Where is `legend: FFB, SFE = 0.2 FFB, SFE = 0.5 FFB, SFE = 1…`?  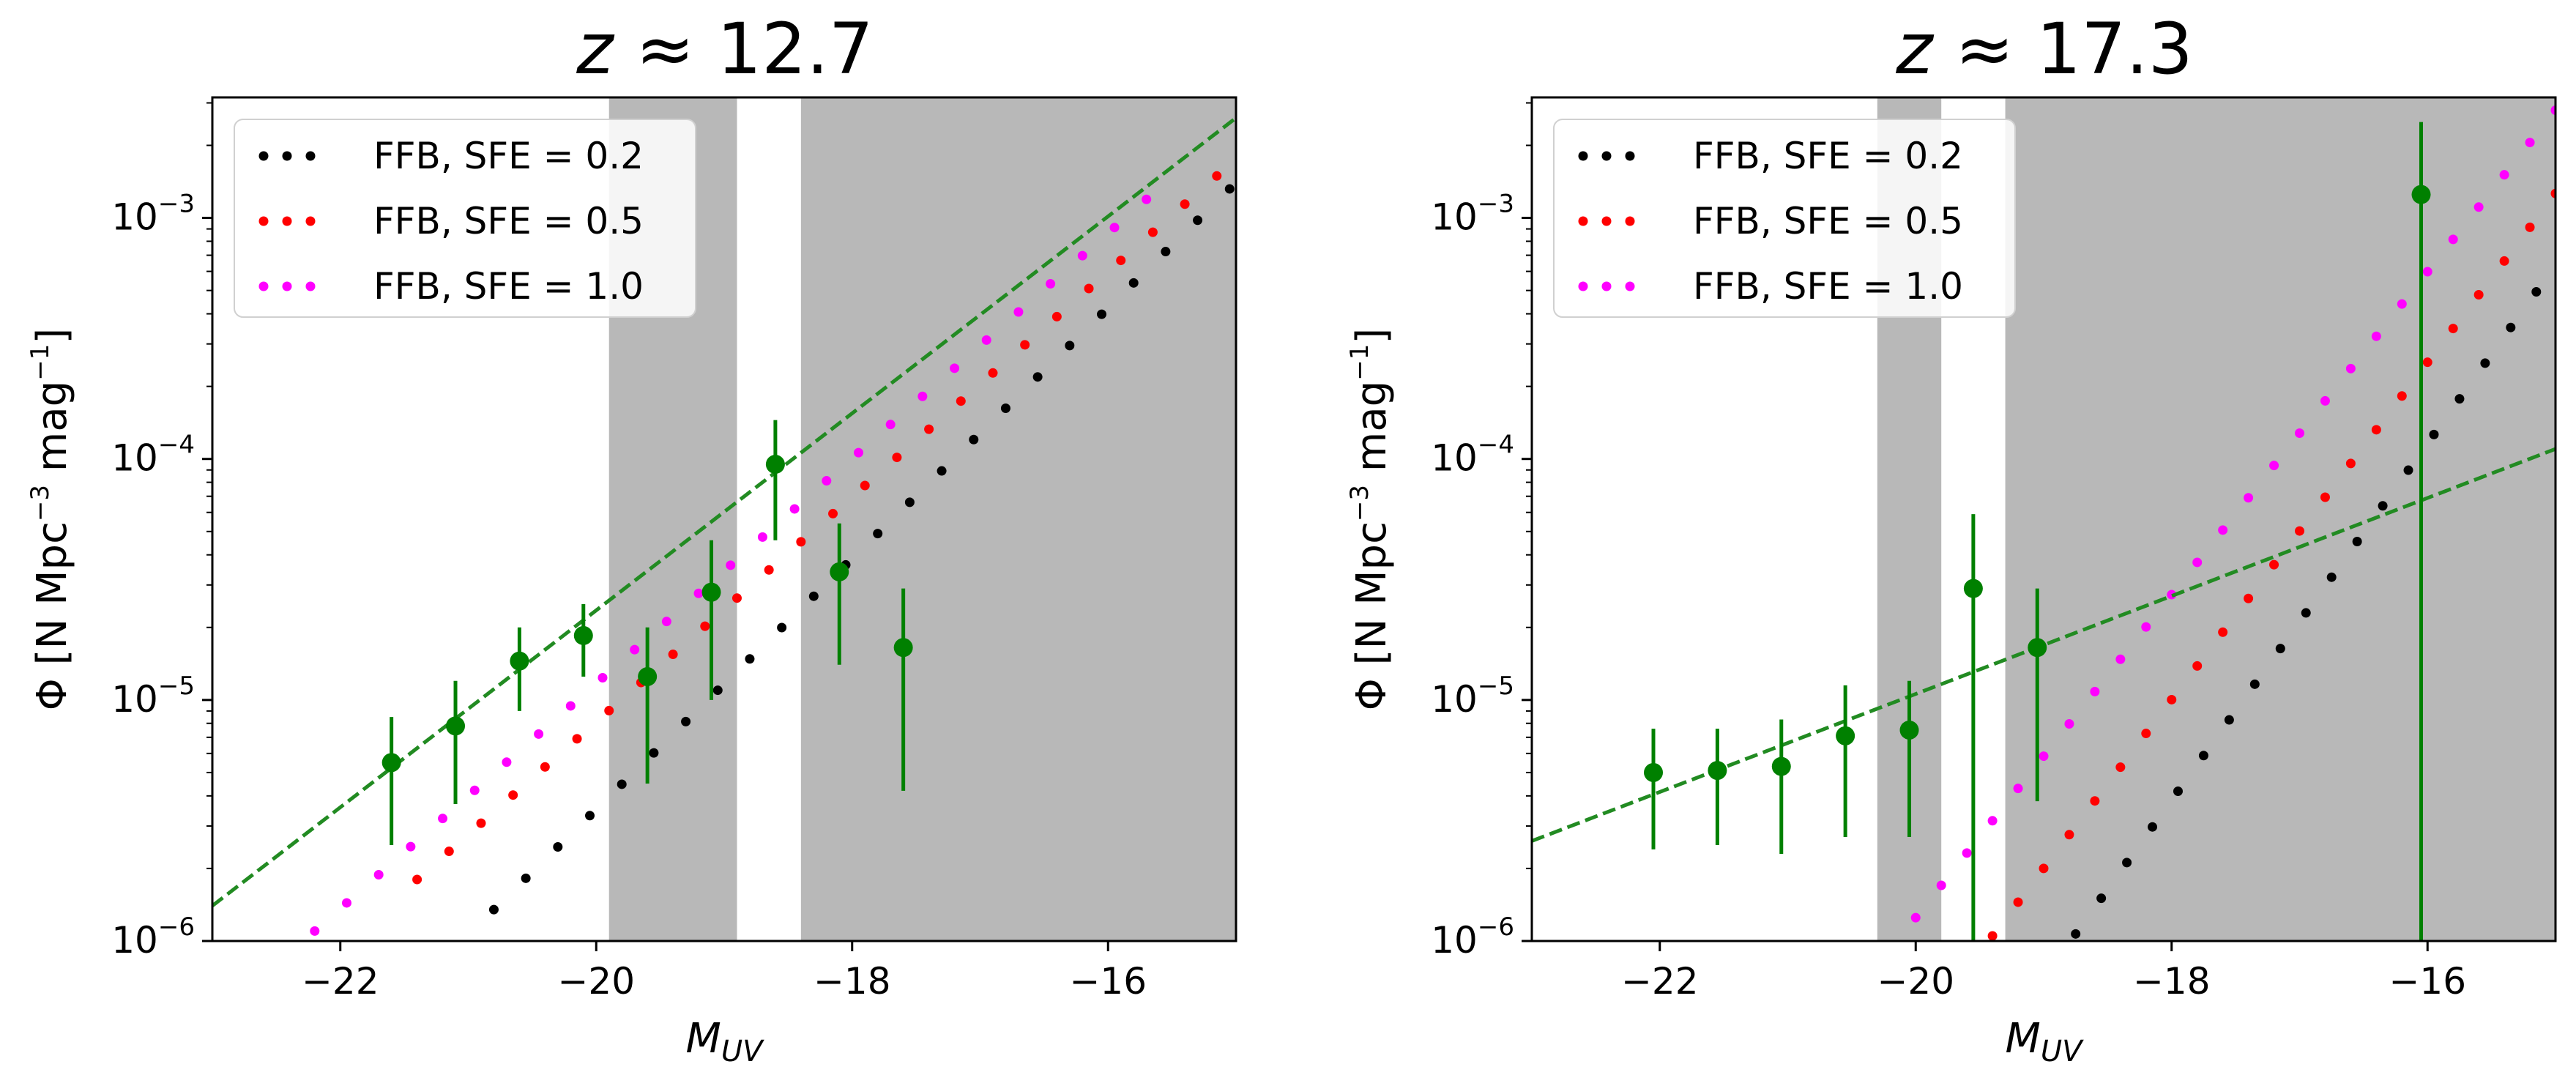
legend: FFB, SFE = 0.2 FFB, SFE = 0.5 FFB, SFE = 1… is located at coordinates (465, 219).